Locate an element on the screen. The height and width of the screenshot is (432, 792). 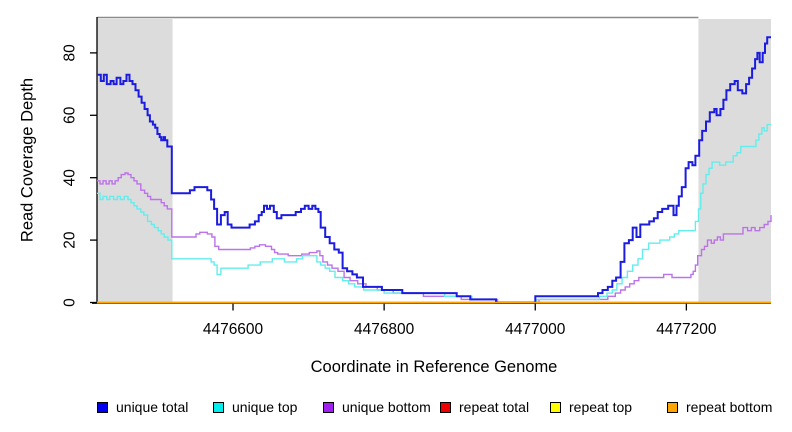
legend-item-unique-top: unique top is located at coordinates (255, 407).